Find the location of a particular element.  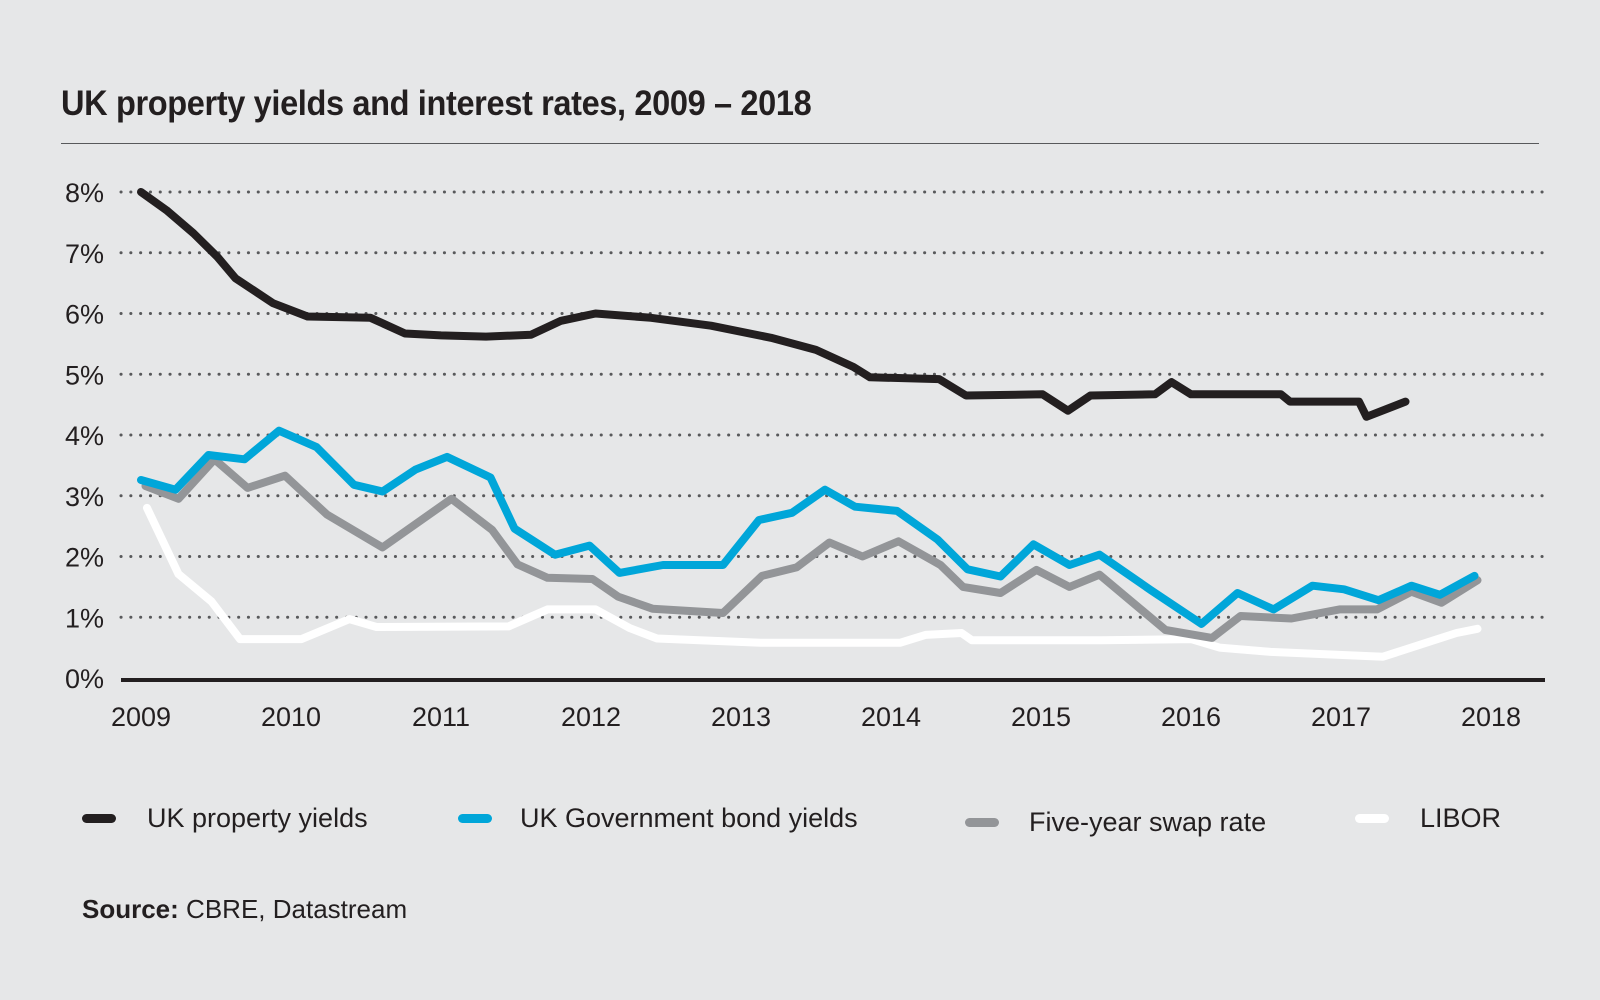

legend-label: UK Government bond yields is located at coordinates (689, 817).